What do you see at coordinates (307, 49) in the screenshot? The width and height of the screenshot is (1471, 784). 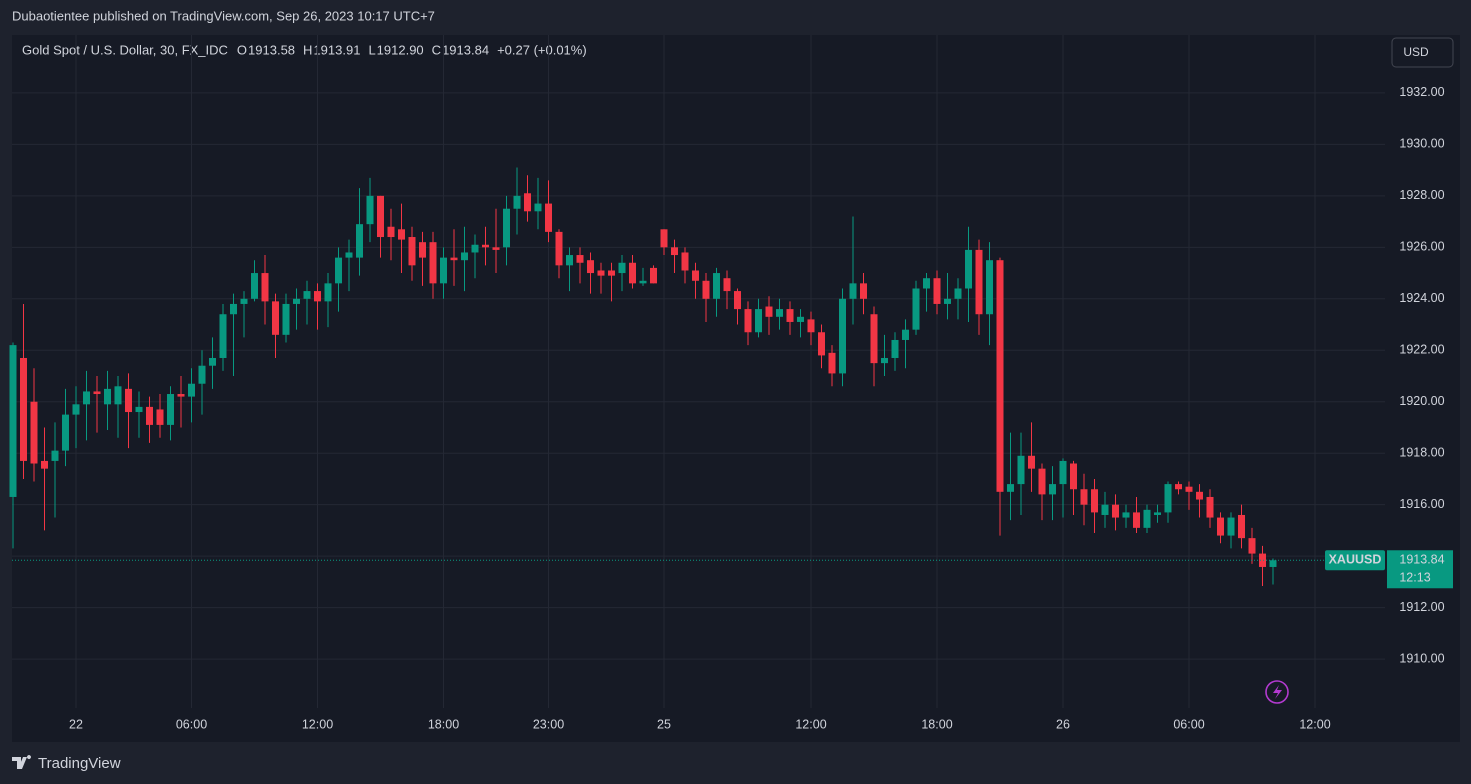 I see `ohlc-key: H` at bounding box center [307, 49].